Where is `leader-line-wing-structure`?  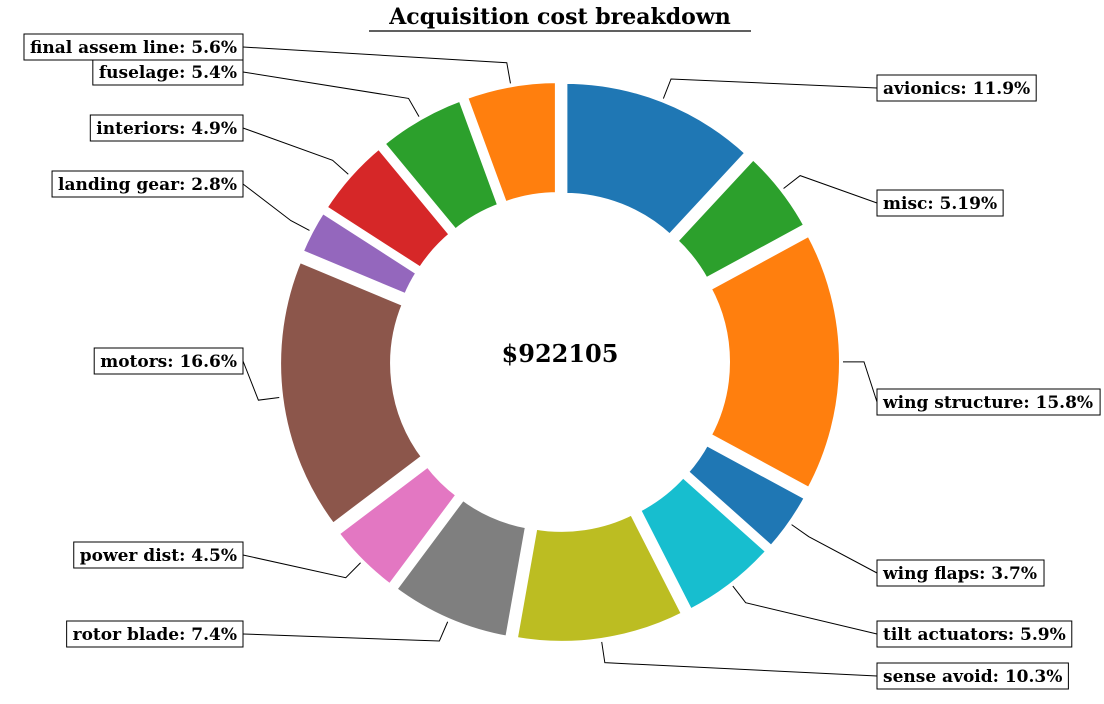 leader-line-wing-structure is located at coordinates (860, 382).